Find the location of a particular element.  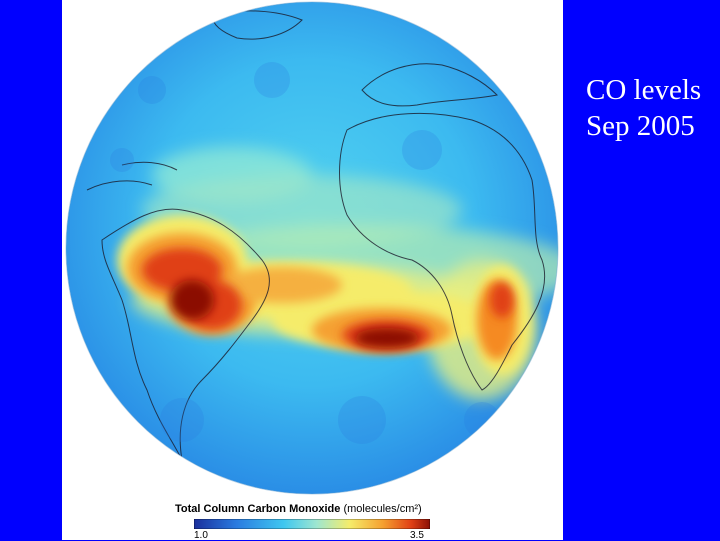

colorbar is located at coordinates (312, 524).